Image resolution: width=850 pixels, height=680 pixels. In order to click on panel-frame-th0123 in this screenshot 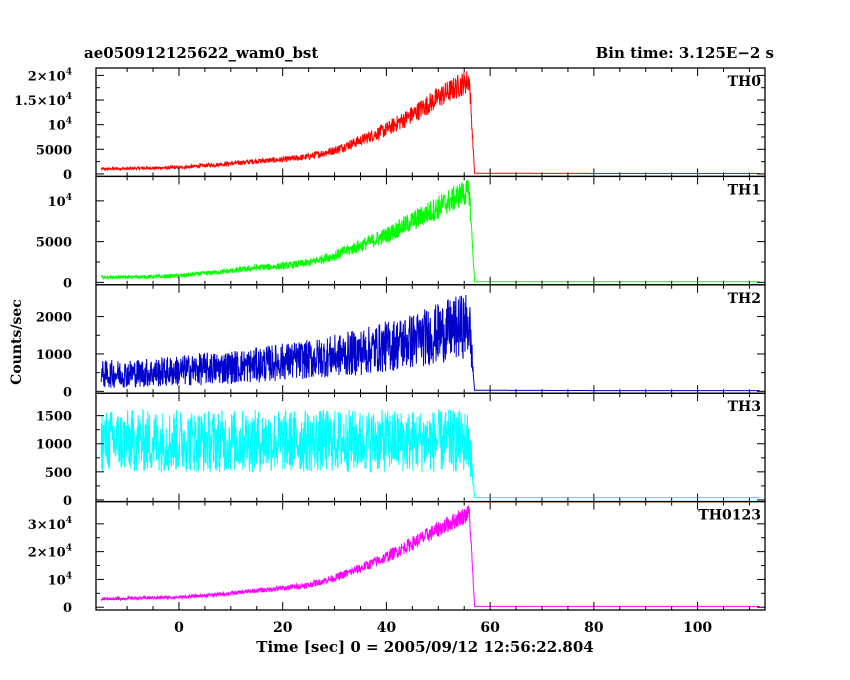, I will do `click(430, 555)`.